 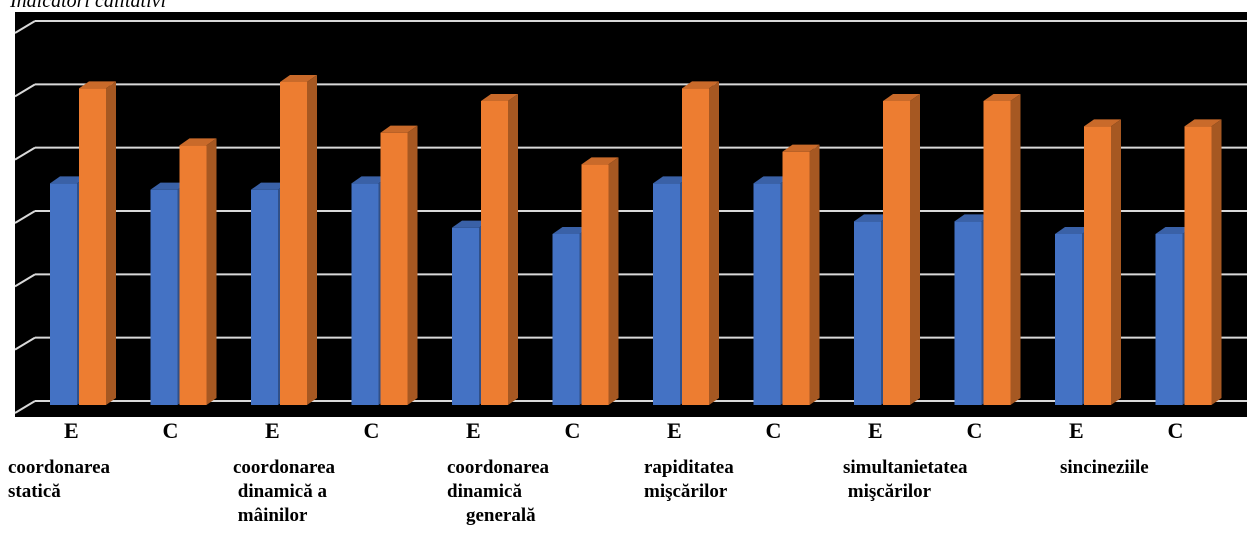 I want to click on bar-series2-10-side, so click(x=1116, y=262).